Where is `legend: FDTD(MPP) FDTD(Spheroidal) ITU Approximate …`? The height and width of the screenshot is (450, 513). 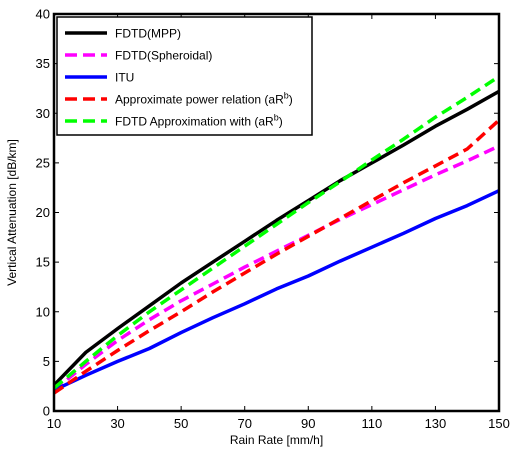 legend: FDTD(MPP) FDTD(Spheroidal) ITU Approximate … is located at coordinates (184, 76).